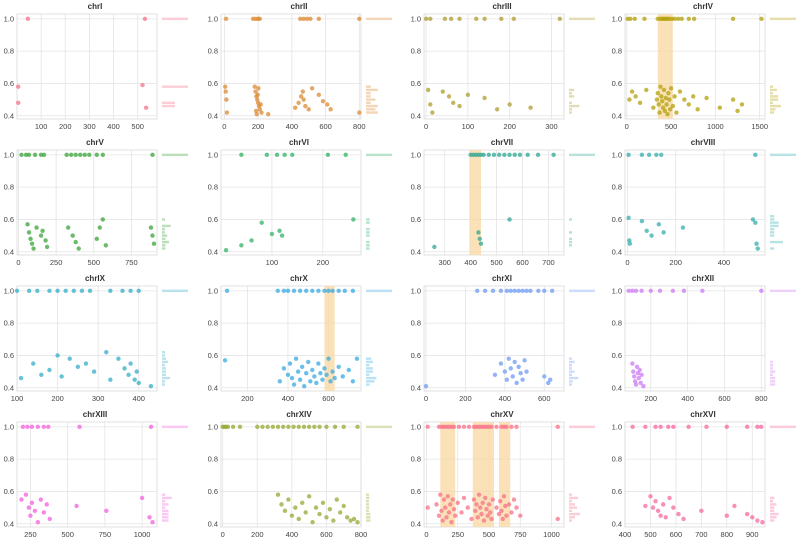 The height and width of the screenshot is (542, 811). I want to click on panel-chrI: chrI 0.4 0.6 0.8 1.0 100 200 300 400 500, so click(96, 66).